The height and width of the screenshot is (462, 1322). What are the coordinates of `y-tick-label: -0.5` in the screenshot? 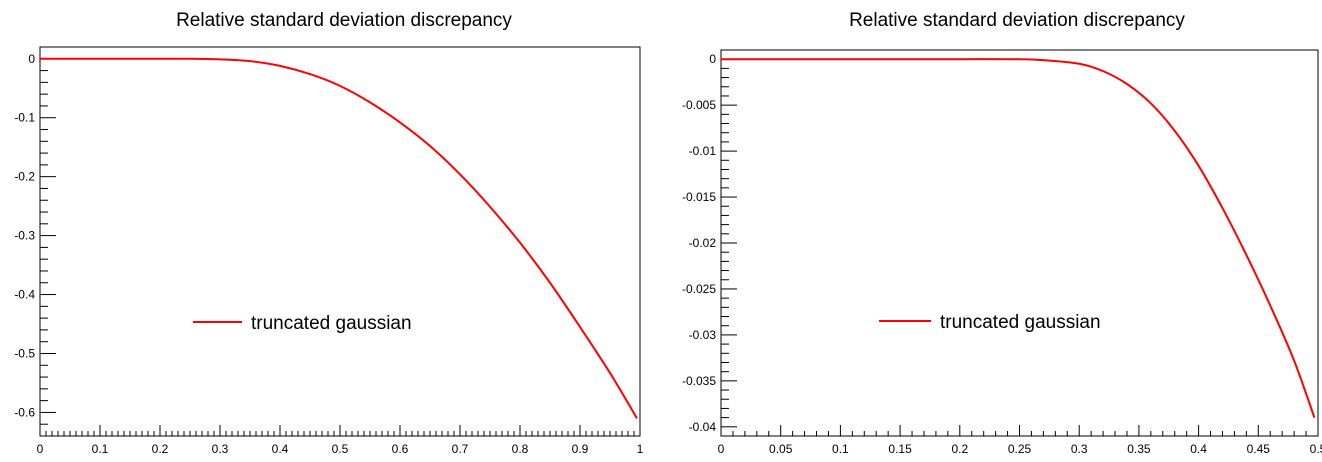 It's located at (24, 353).